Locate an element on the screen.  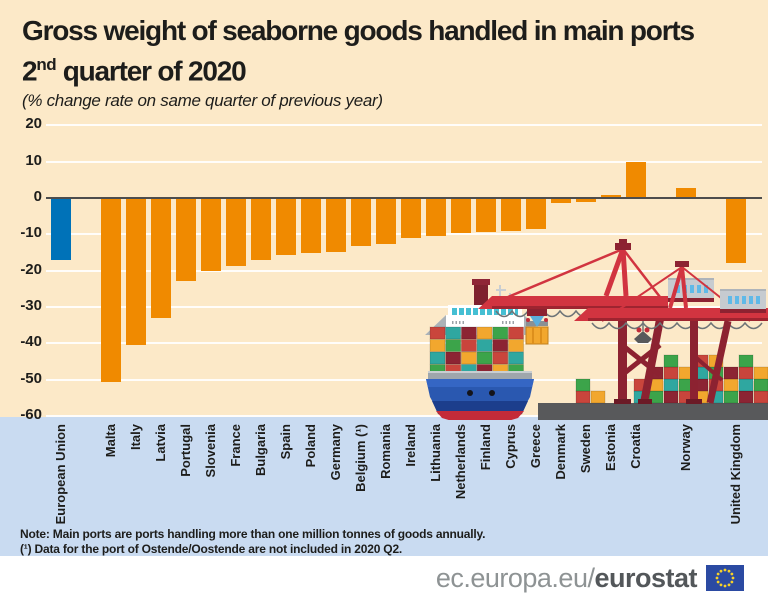
footer-url-prefix: ec.europa.eu/ is located at coordinates (515, 577).